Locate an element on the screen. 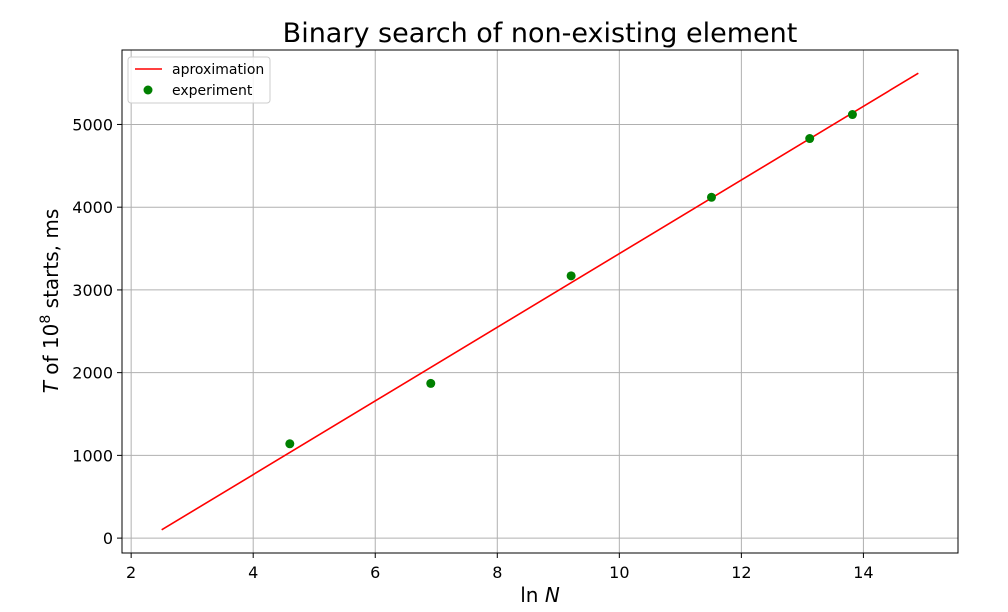  x-tick-label: 10 is located at coordinates (619, 572).